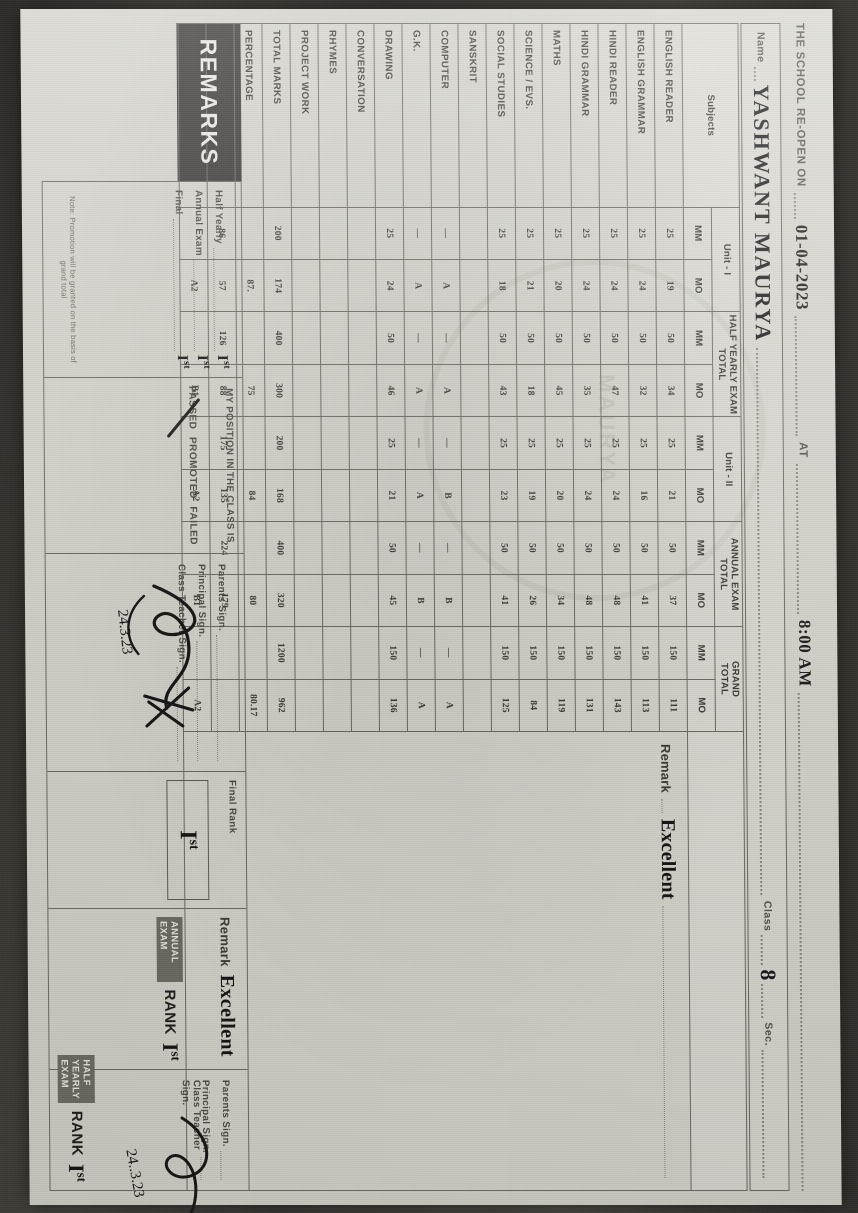 The height and width of the screenshot is (1213, 858). What do you see at coordinates (170, 1012) in the screenshot?
I see `annual-rank-label: RANK` at bounding box center [170, 1012].